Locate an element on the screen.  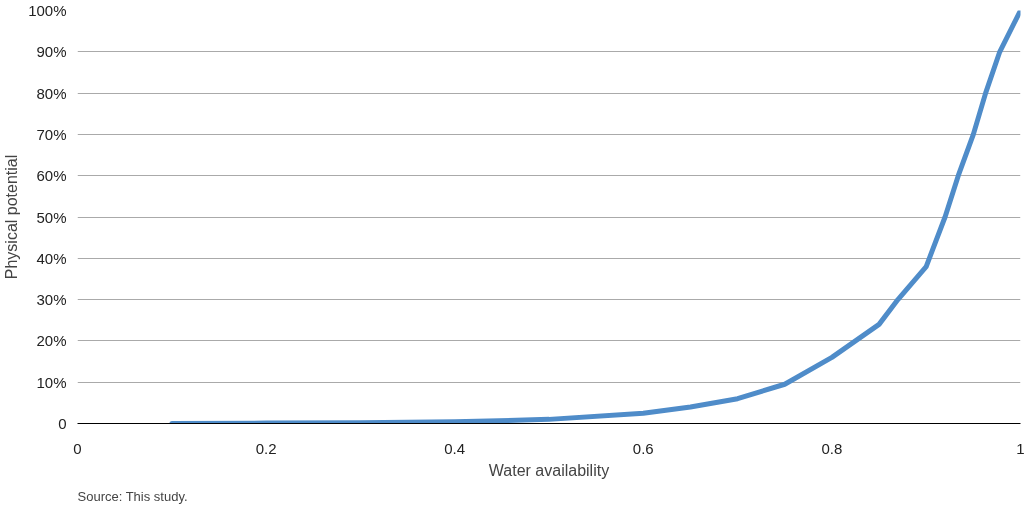
source-note: Source: This study. is located at coordinates (132, 496).